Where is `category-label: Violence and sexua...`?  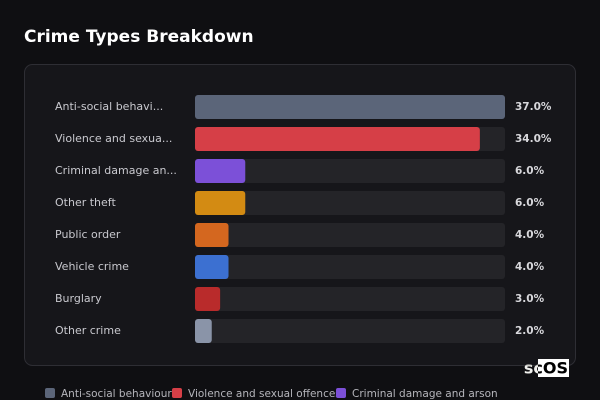
category-label: Violence and sexua... is located at coordinates (113, 138).